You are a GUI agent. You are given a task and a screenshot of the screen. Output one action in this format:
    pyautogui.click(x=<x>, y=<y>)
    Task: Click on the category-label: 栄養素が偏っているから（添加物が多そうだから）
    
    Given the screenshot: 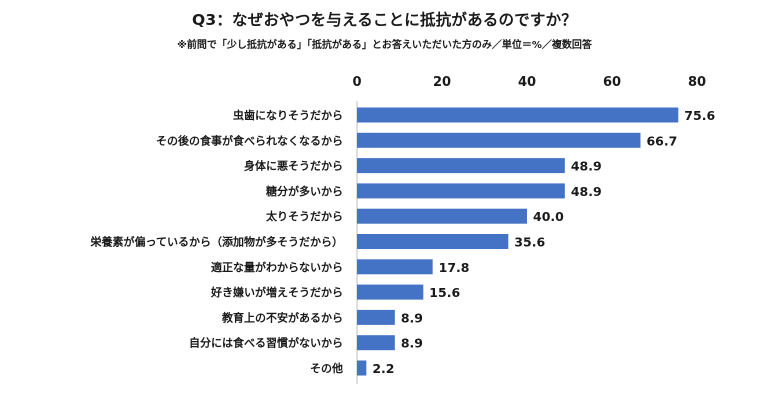 What is the action you would take?
    pyautogui.click(x=216, y=242)
    